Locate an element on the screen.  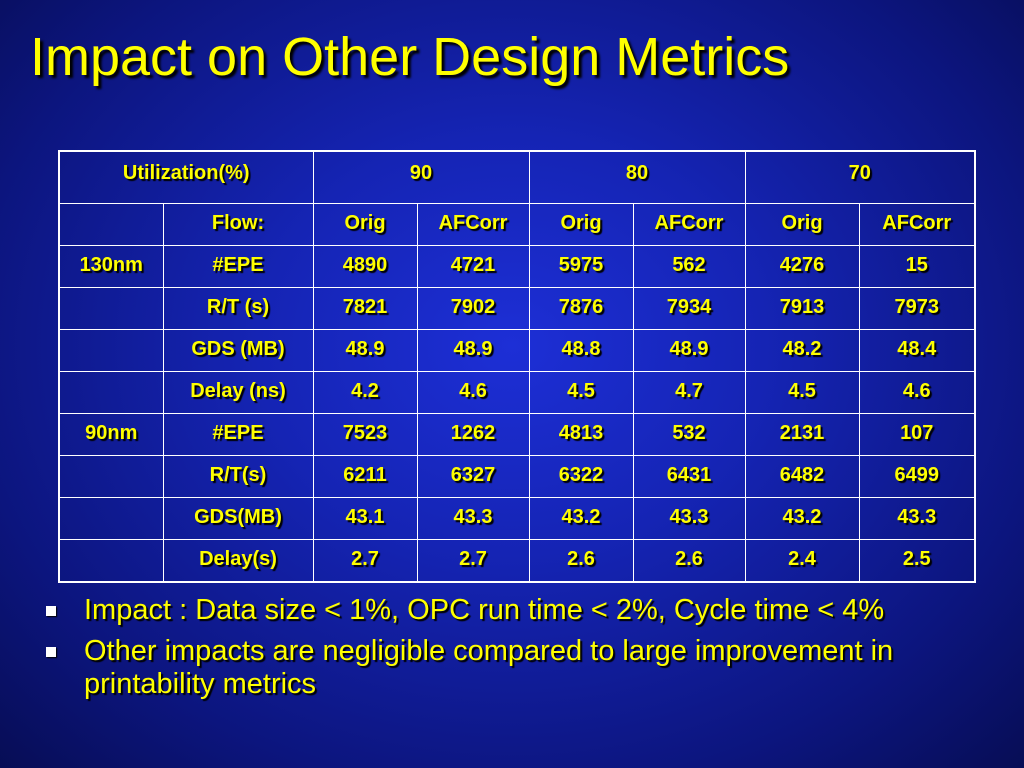
table-row: 90nm #EPE 7523 1262 4813 532 2131 107 is located at coordinates (517, 434).